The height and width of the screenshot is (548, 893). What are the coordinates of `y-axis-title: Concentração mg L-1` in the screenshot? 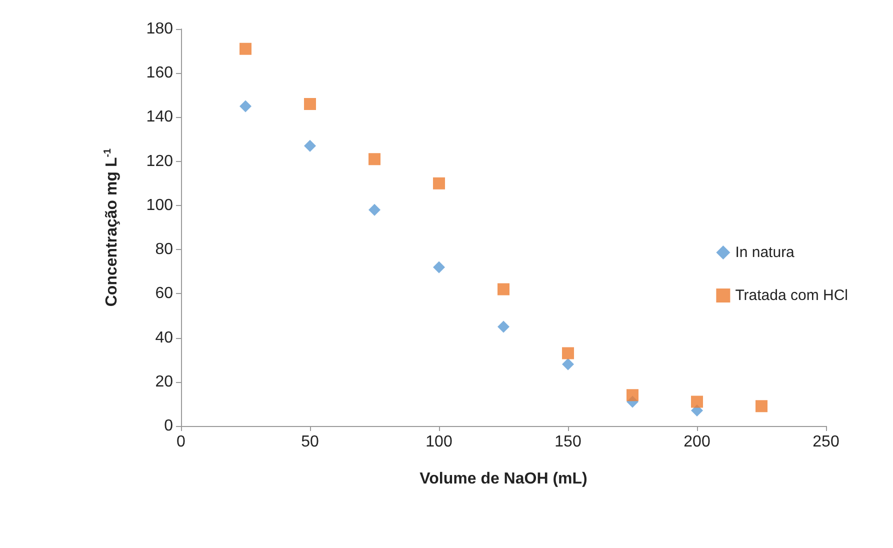 It's located at (111, 227).